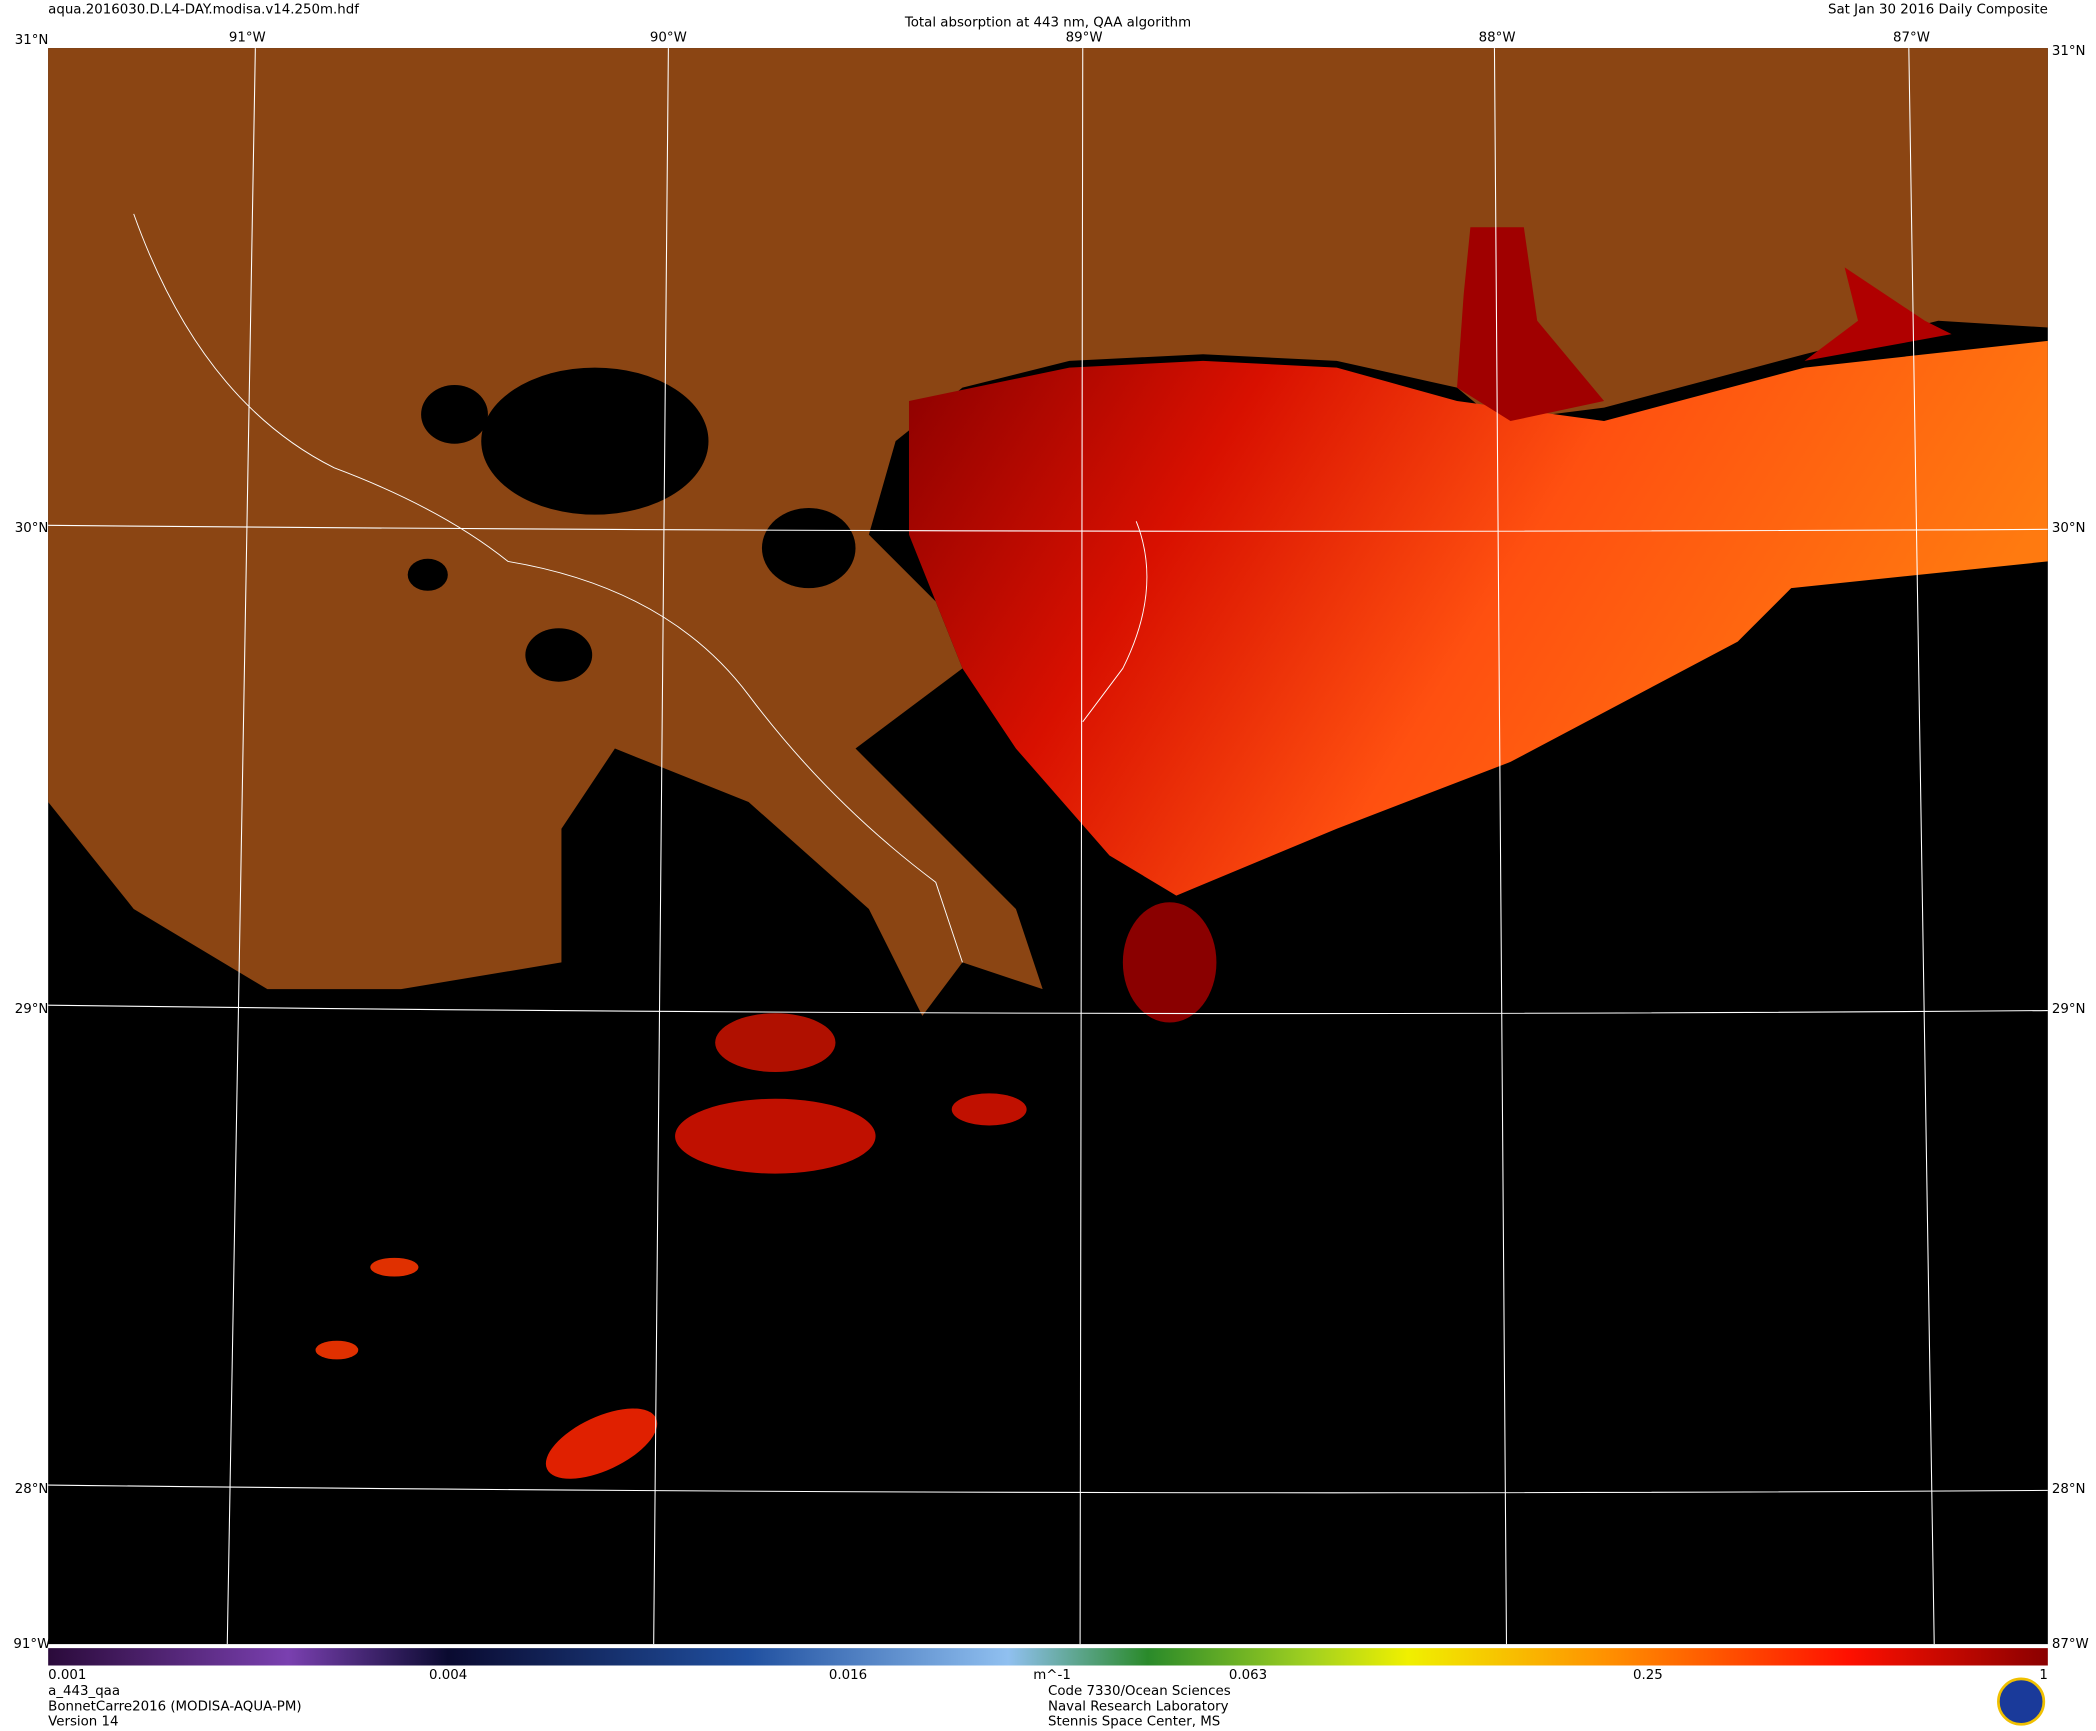 The image size is (2096, 1731). Describe the element at coordinates (2043, 1675) in the screenshot. I see `colorbar-tick-label: 1` at that location.